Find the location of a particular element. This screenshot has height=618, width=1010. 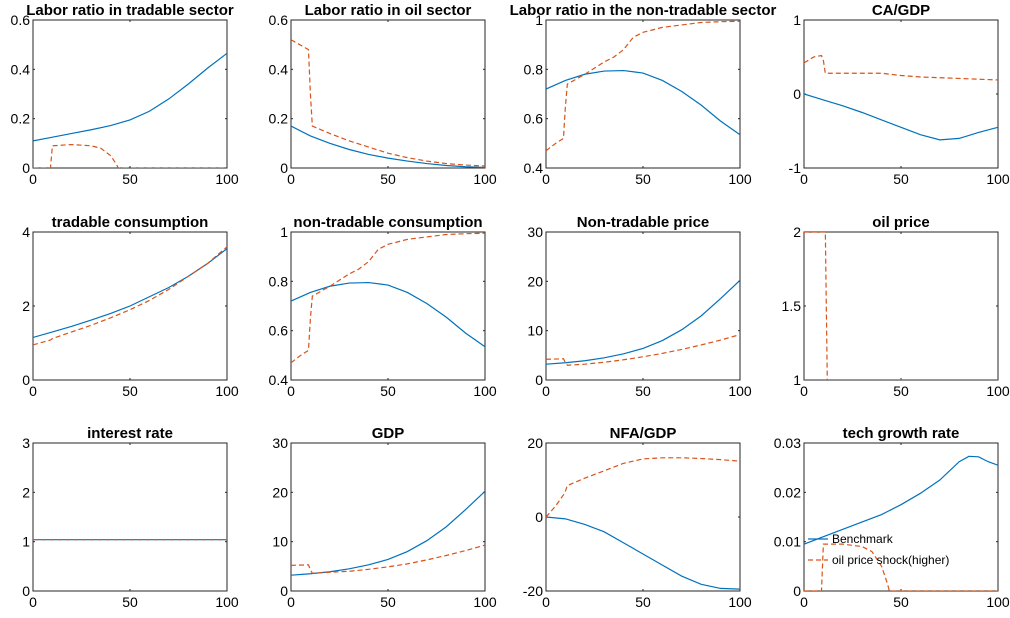

panel-title: CA/GDP is located at coordinates (901, 10).